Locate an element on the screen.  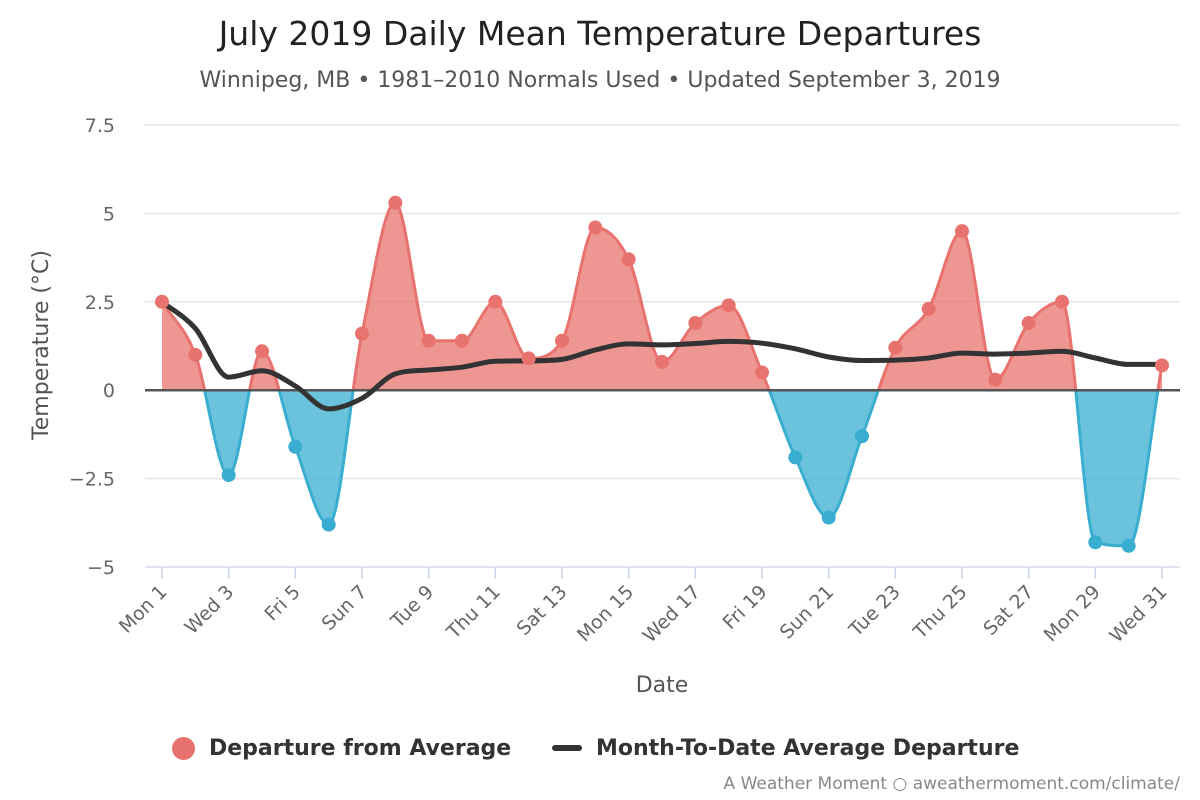
y-axis-title: Temperature (°C) is located at coordinates (41, 345).